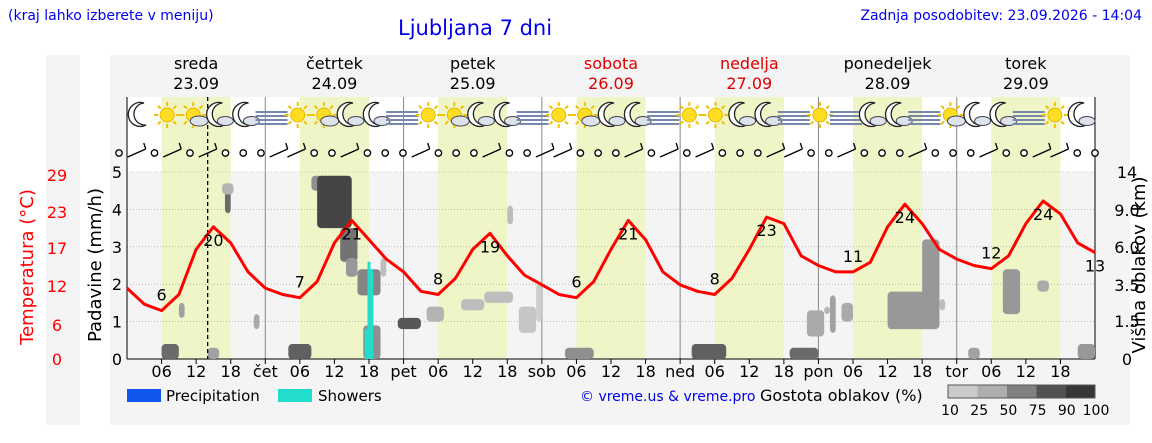  What do you see at coordinates (853, 256) in the screenshot?
I see `temperature-value-label: 11` at bounding box center [853, 256].